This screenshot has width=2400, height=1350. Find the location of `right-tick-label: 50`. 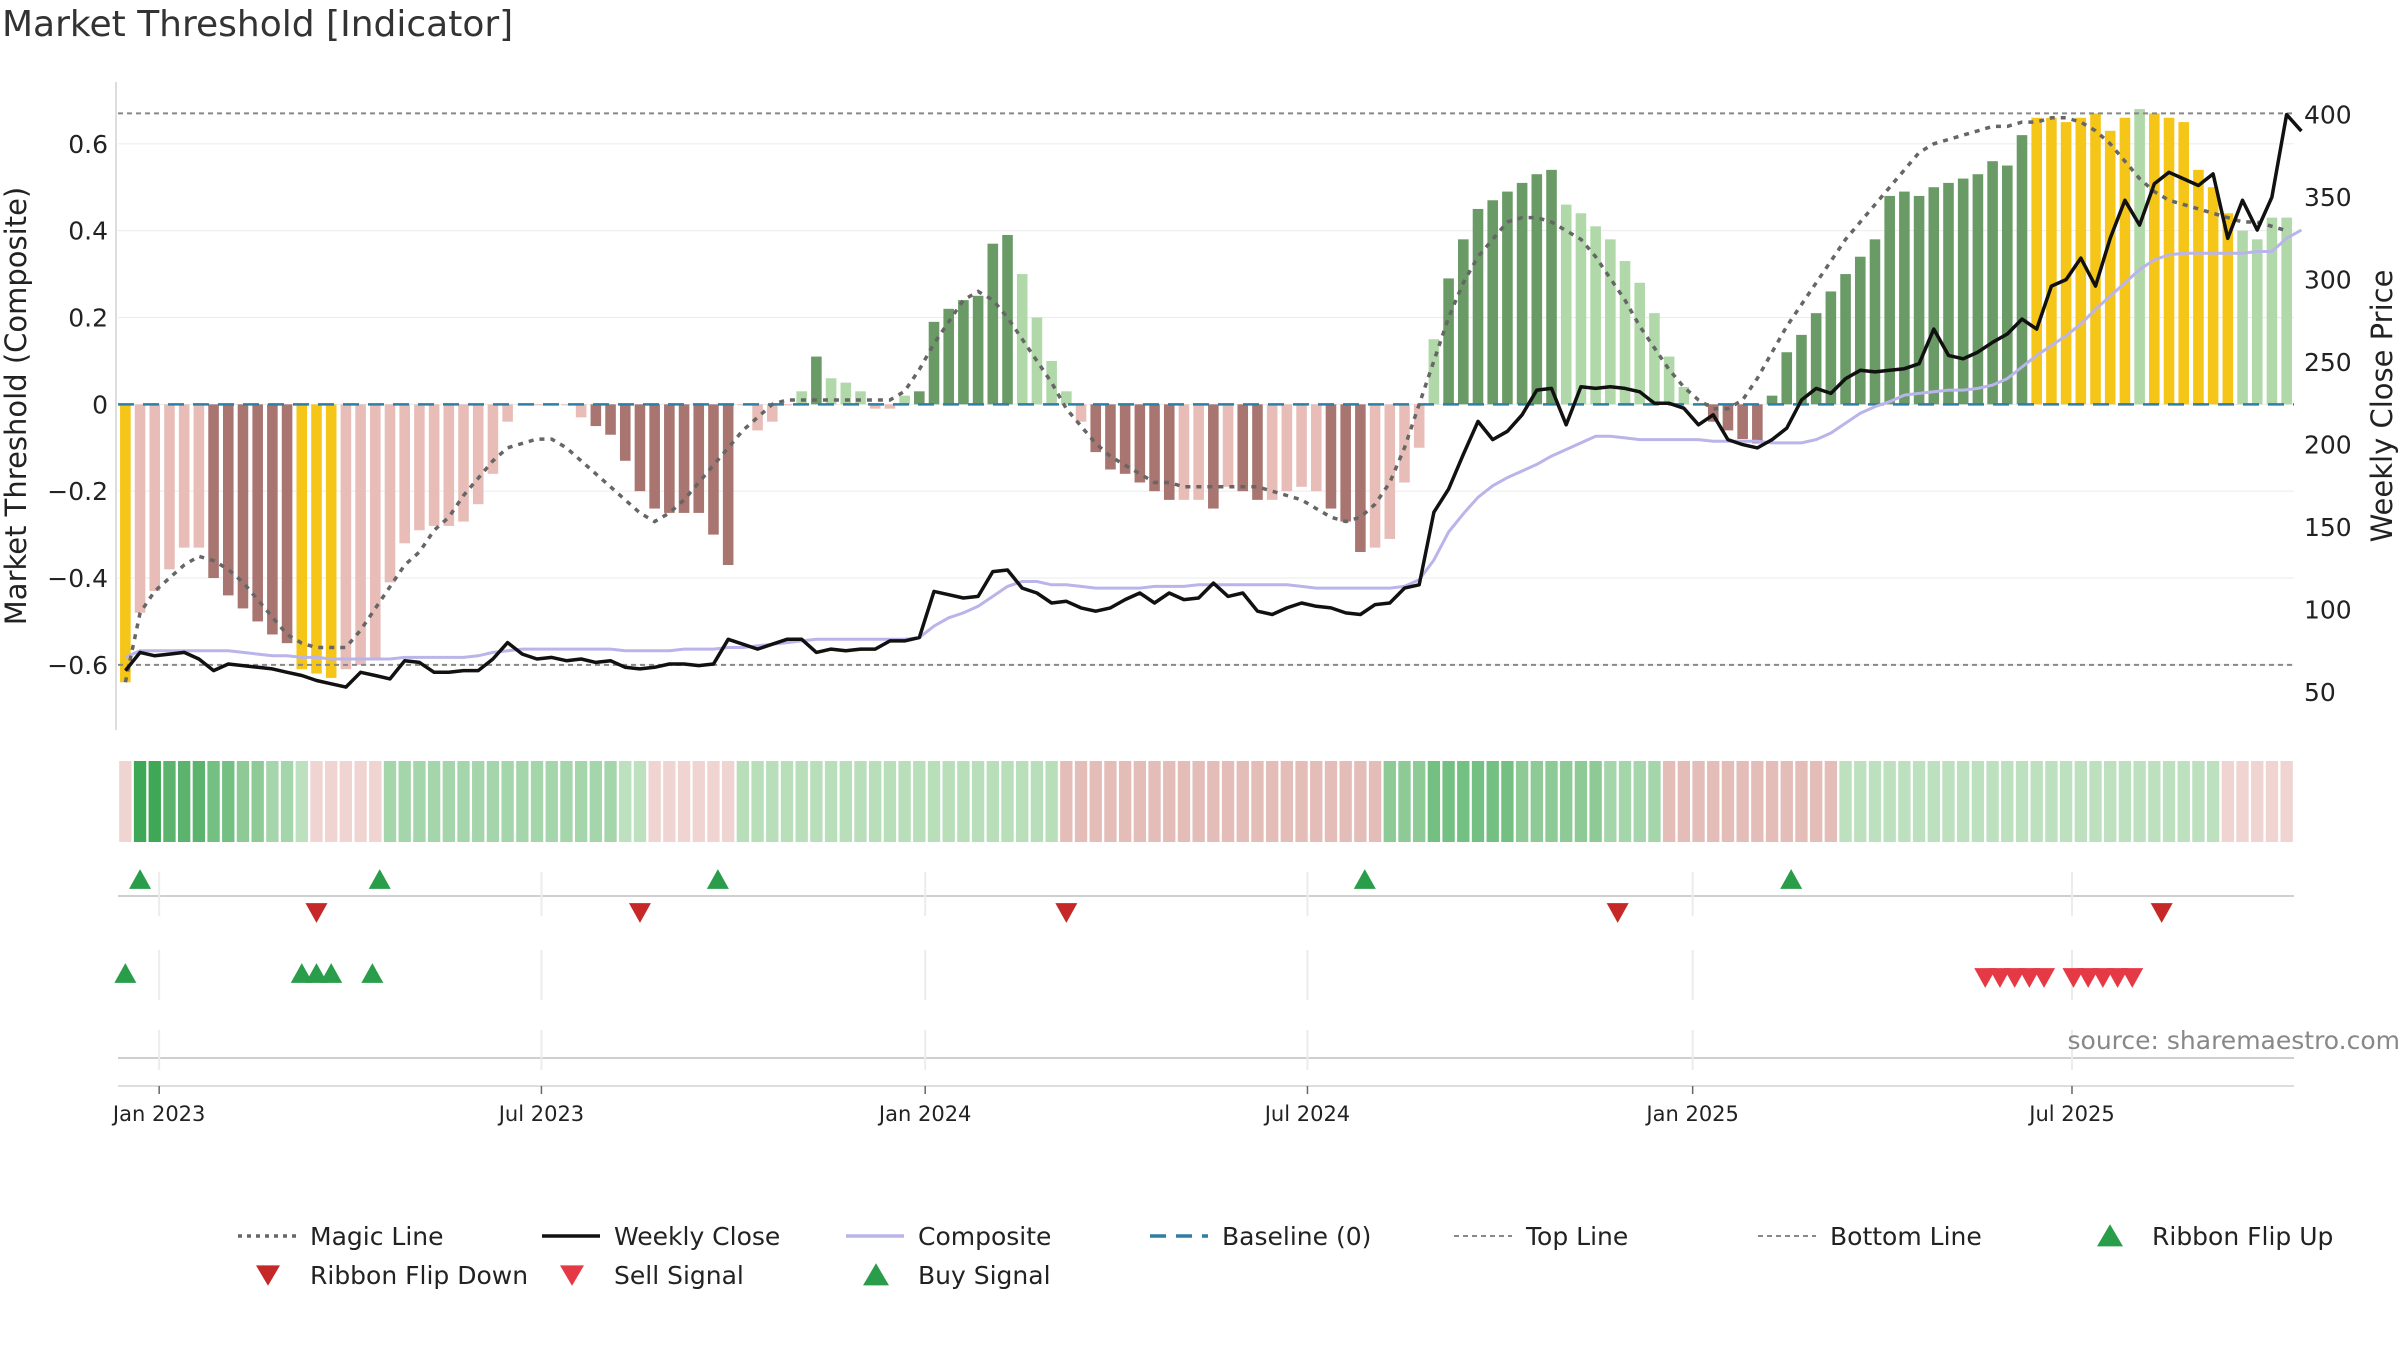

right-tick-label: 50 is located at coordinates (2320, 692).